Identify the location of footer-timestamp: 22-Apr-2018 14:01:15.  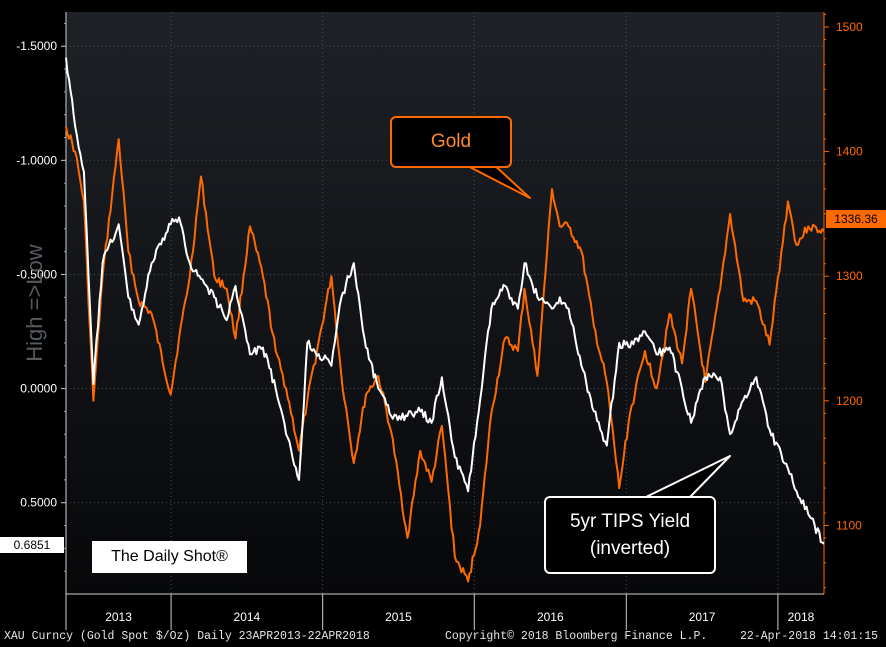
(809, 636).